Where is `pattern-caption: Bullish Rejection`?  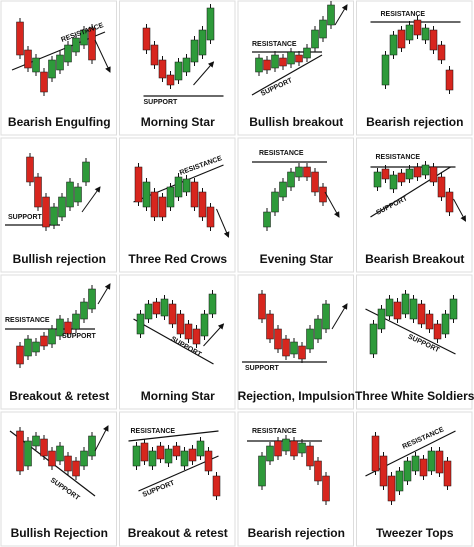 pattern-caption: Bullish Rejection is located at coordinates (59, 533).